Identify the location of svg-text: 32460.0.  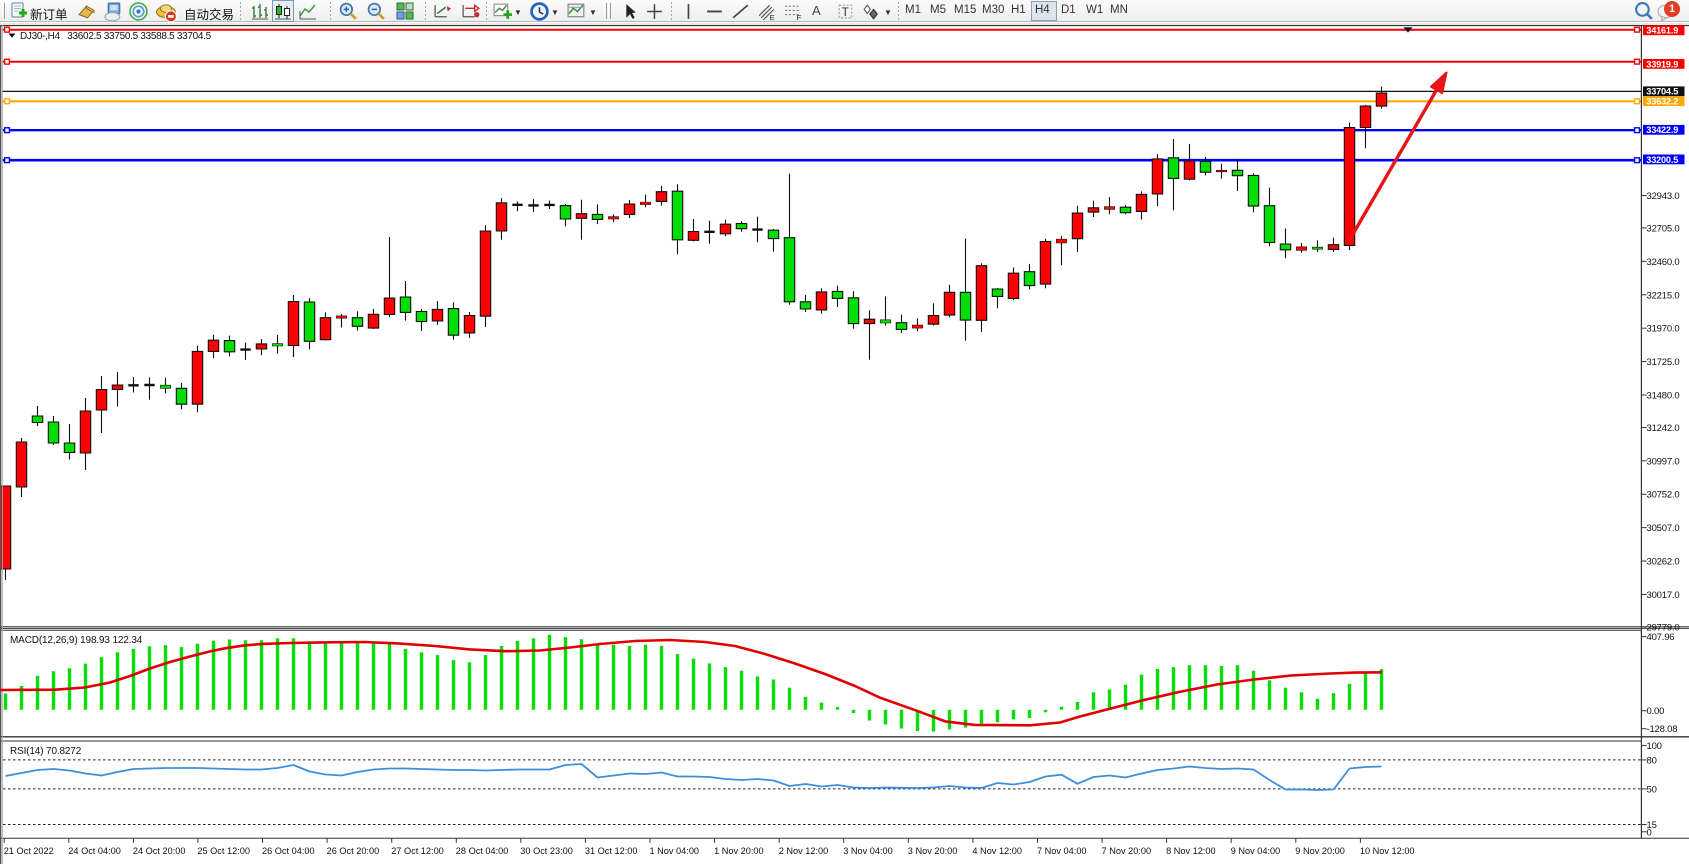
(1663, 262).